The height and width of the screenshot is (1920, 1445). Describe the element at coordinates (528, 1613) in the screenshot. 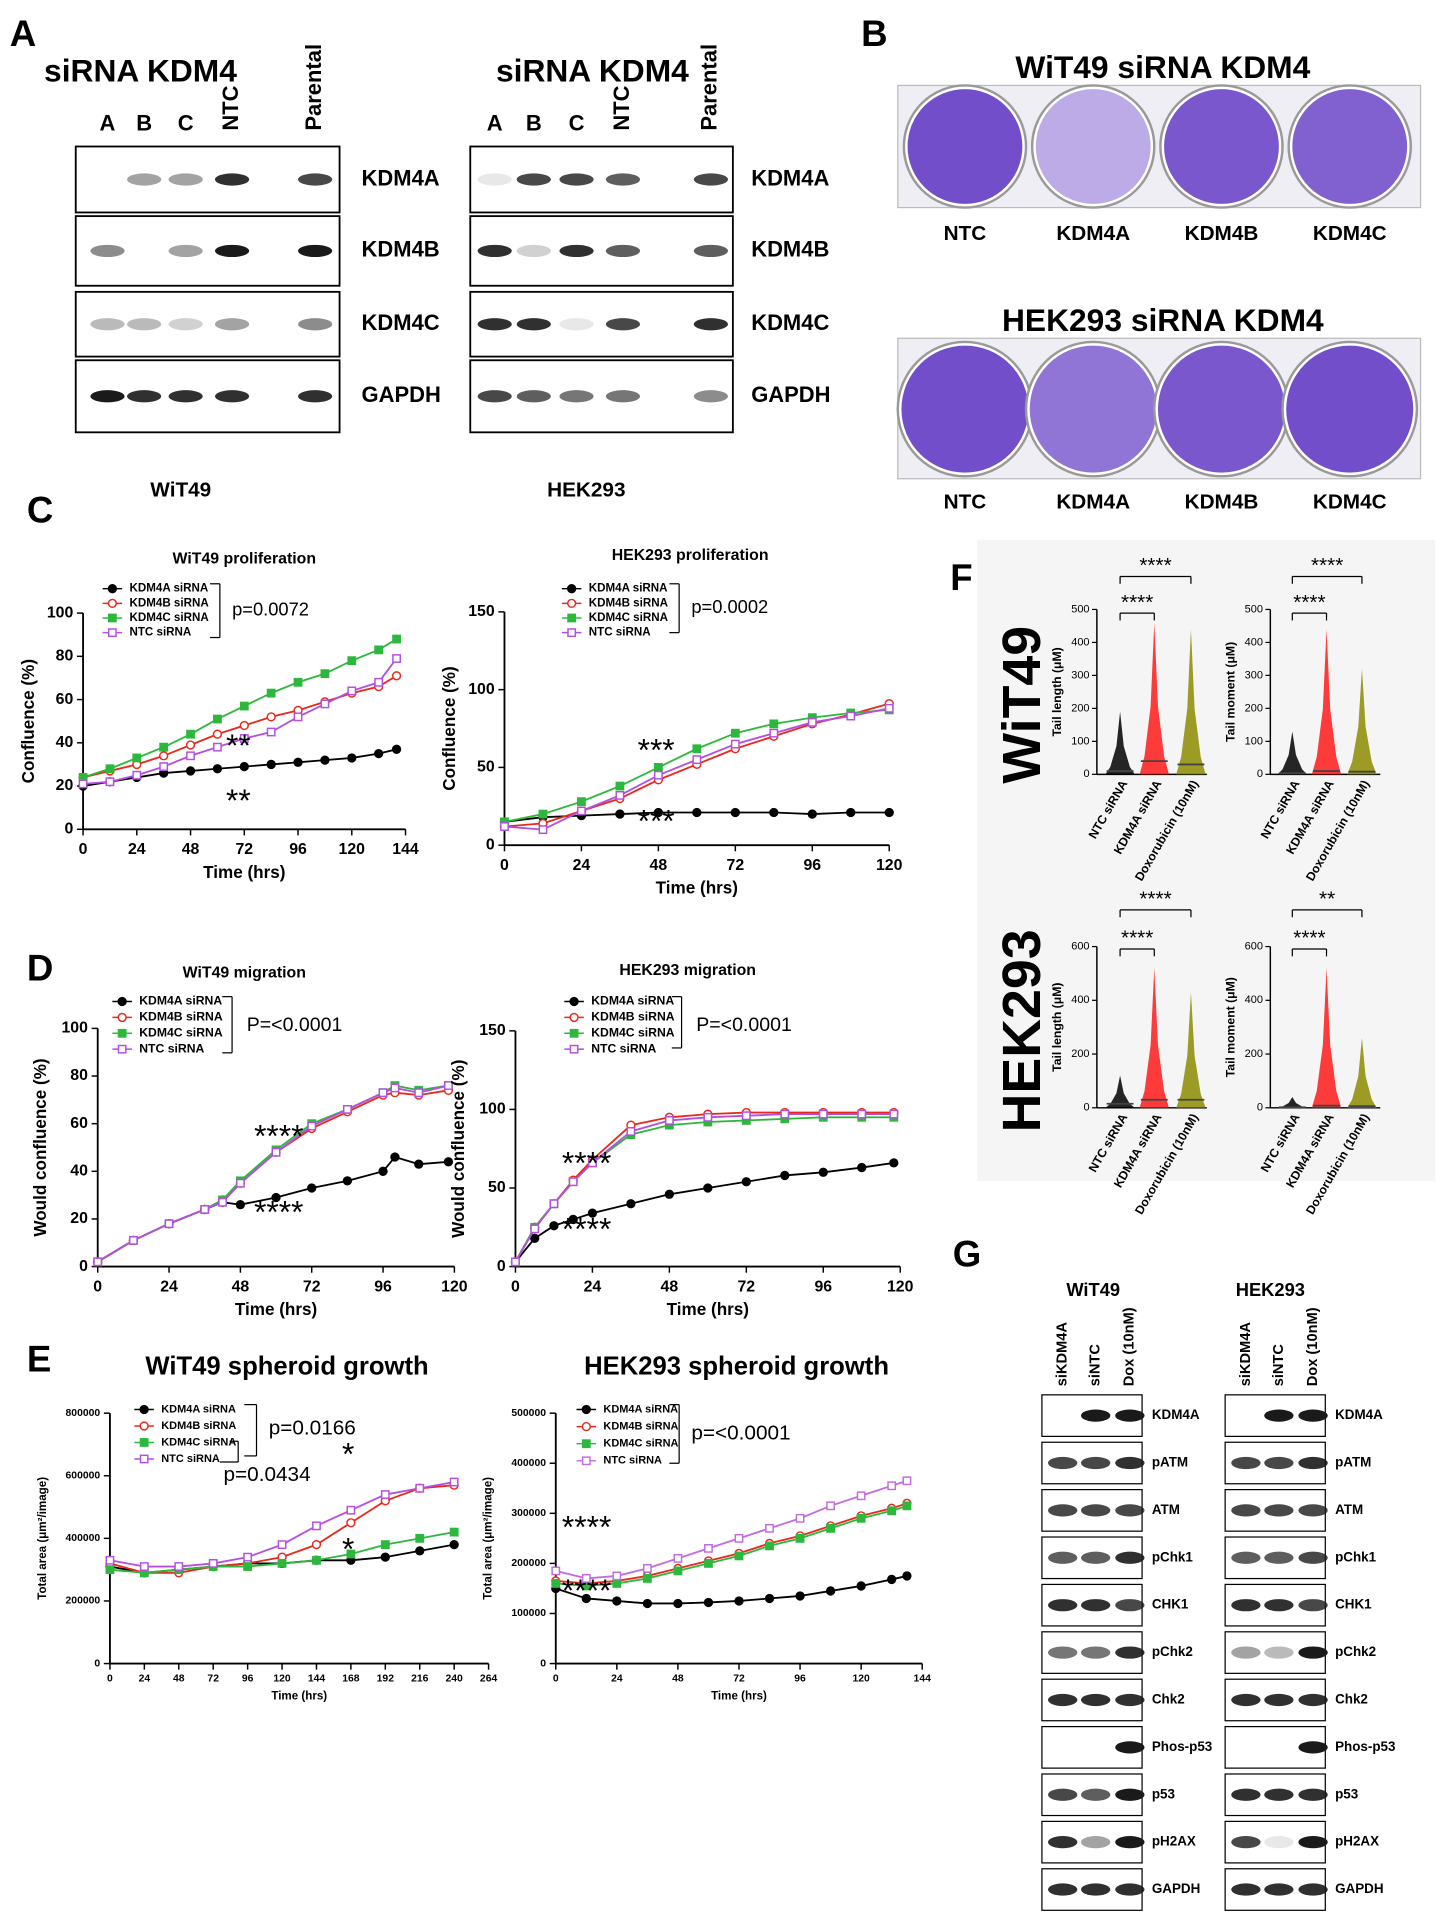

I see `y-tick-label: 100000` at that location.